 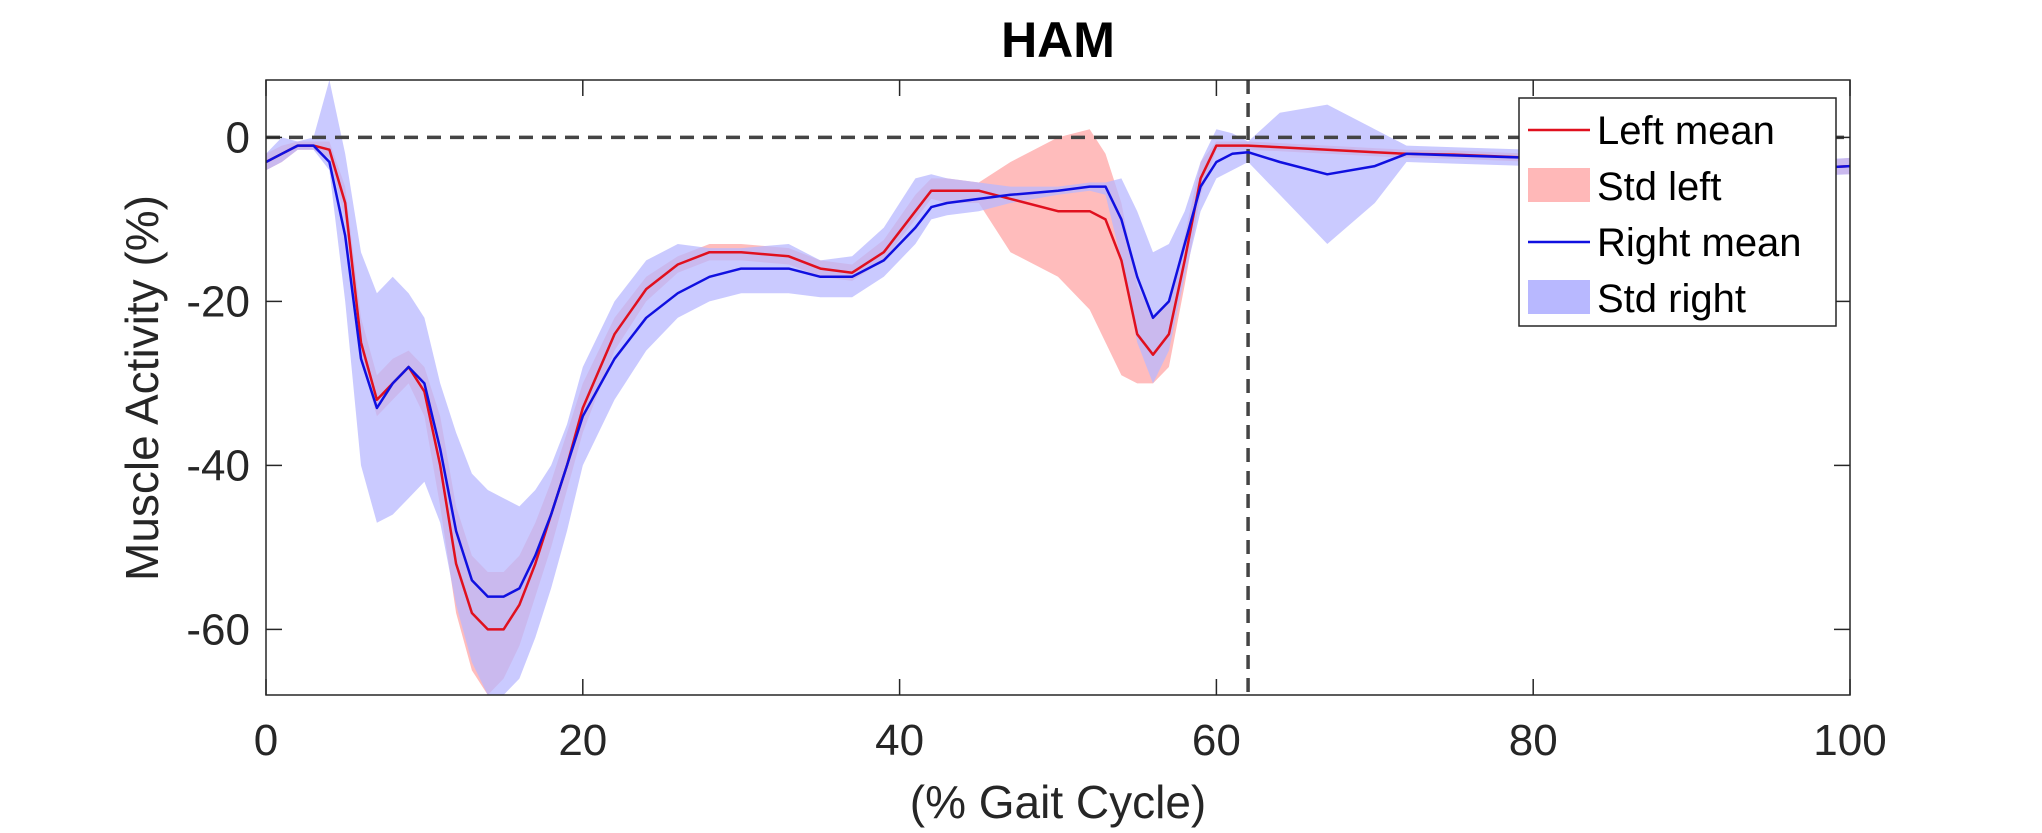 What do you see at coordinates (1216, 740) in the screenshot?
I see `x-tick-label: 60` at bounding box center [1216, 740].